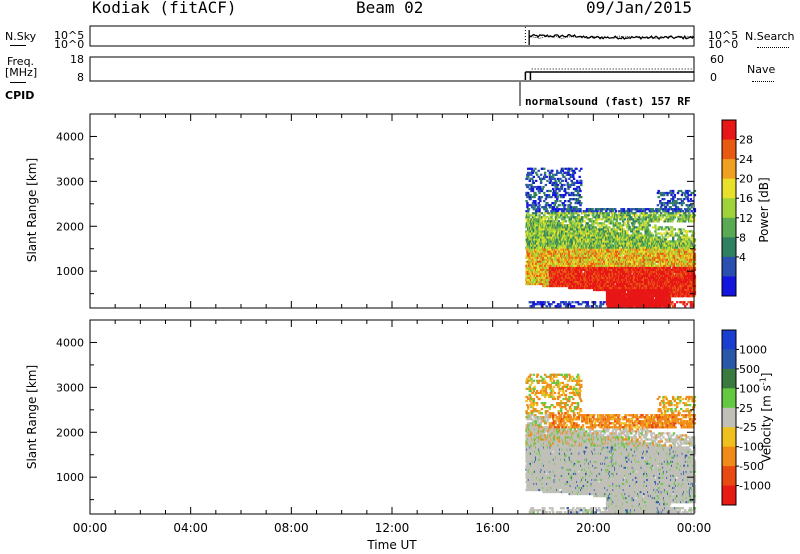 This screenshot has width=800, height=554. I want to click on nsearch-label: N.Search, so click(770, 36).